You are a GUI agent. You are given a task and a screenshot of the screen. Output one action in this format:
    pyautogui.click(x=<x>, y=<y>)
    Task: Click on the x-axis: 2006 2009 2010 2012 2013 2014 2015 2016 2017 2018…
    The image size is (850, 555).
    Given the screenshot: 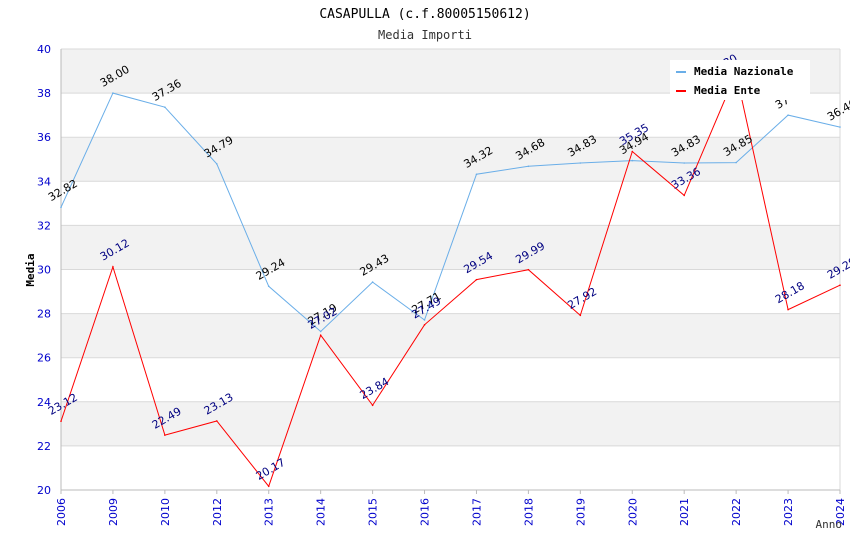 What is the action you would take?
    pyautogui.click(x=451, y=507)
    